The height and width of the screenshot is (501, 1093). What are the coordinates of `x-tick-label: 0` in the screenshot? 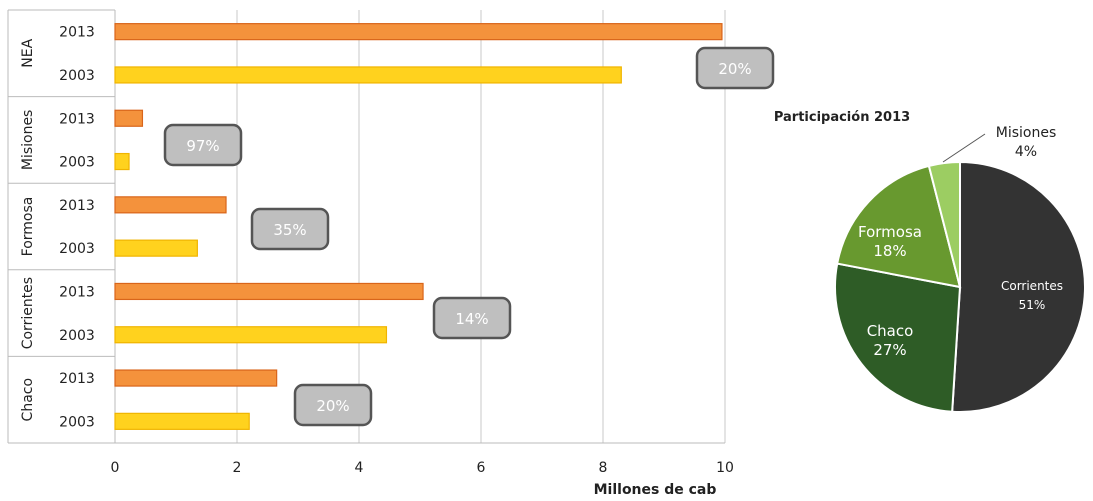 It's located at (115, 468).